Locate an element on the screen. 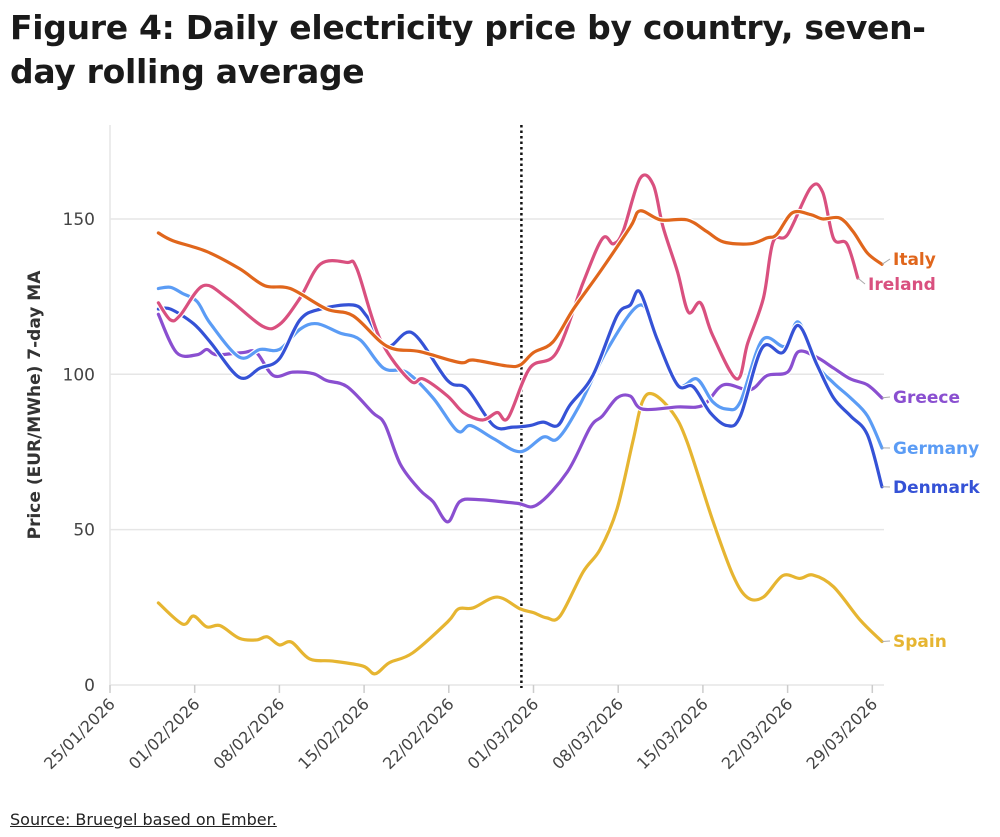 This screenshot has width=1000, height=837. x-tick-label: 22/02/2026 is located at coordinates (418, 733).